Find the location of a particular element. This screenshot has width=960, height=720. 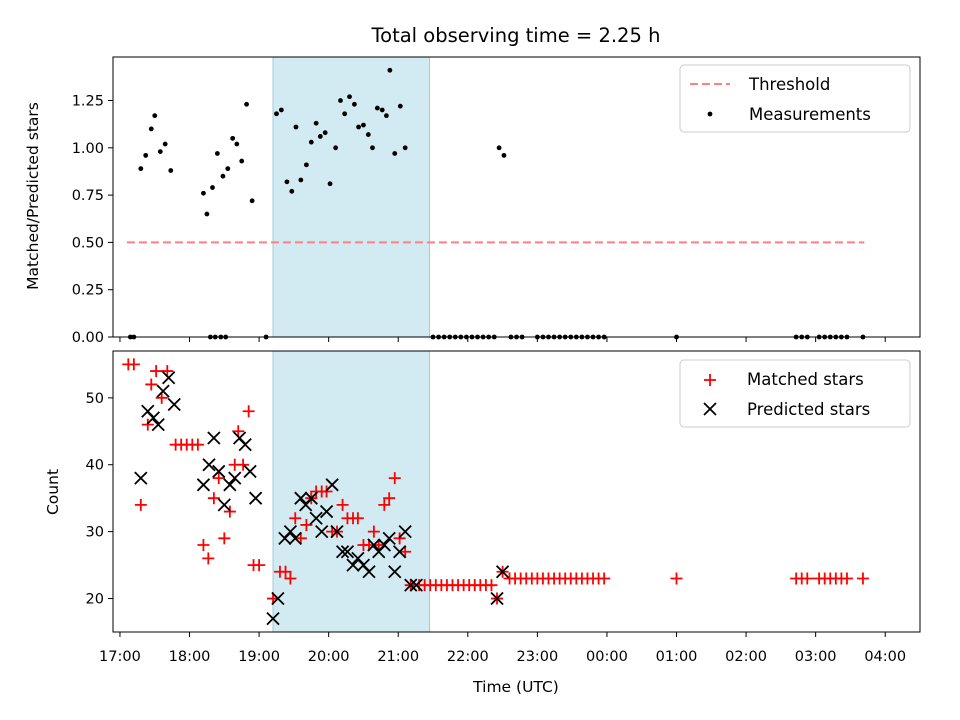

x-tick-label: 04:00 is located at coordinates (885, 657).